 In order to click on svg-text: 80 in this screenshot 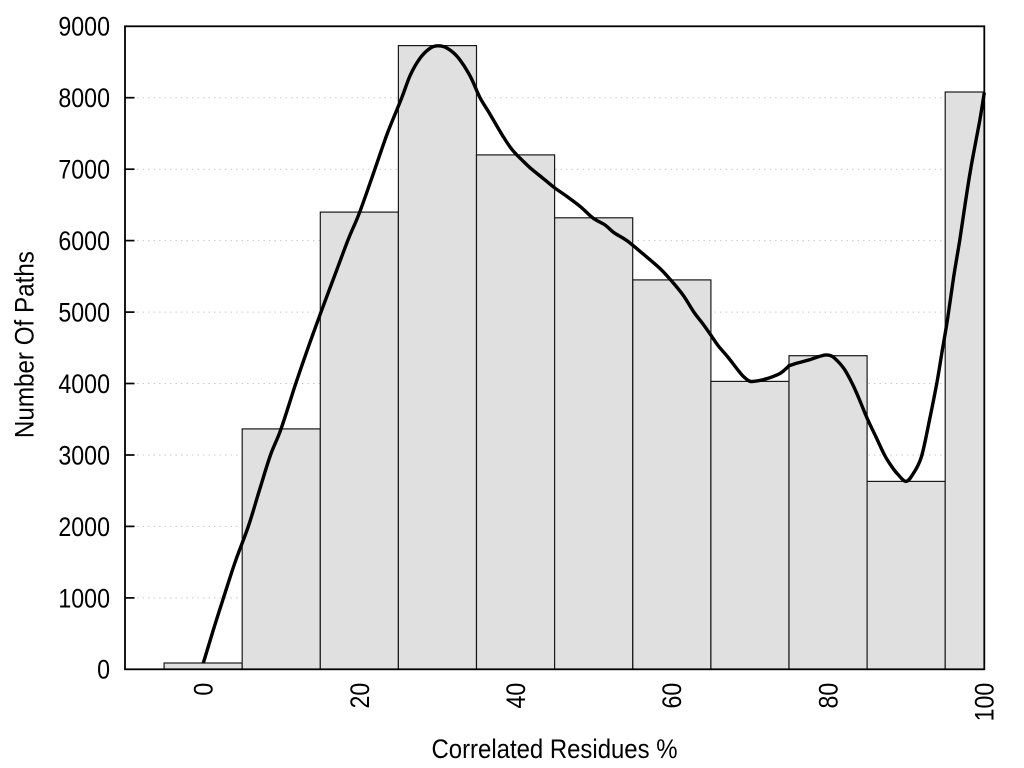, I will do `click(829, 696)`.